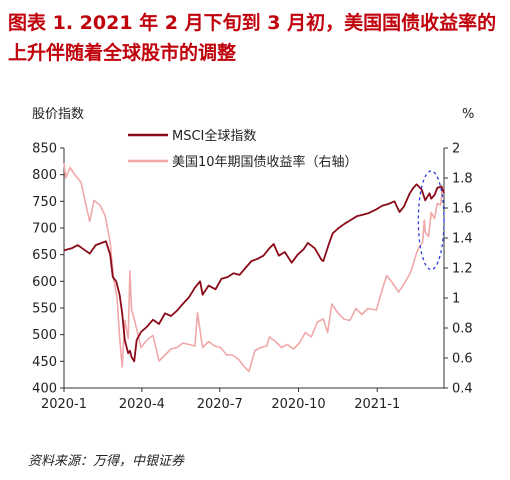 This screenshot has width=510, height=480. I want to click on highlight-ellipse, so click(431, 220).